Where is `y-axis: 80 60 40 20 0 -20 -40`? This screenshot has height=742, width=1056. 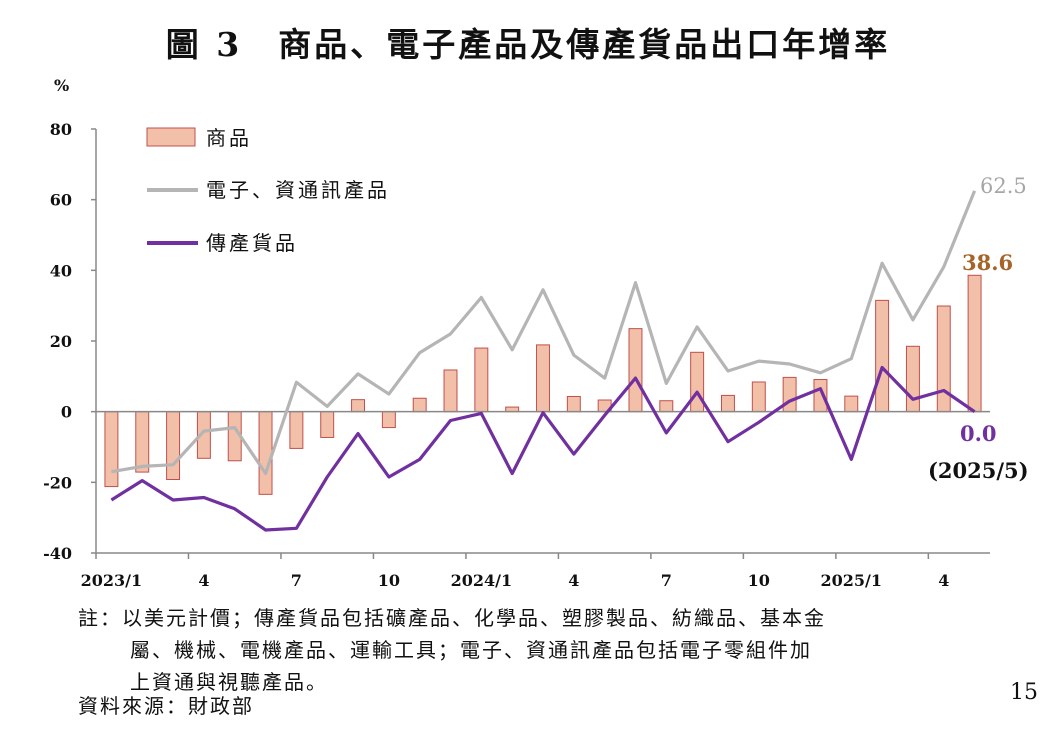 y-axis: 80 60 40 20 0 -20 -40 is located at coordinates (70, 341).